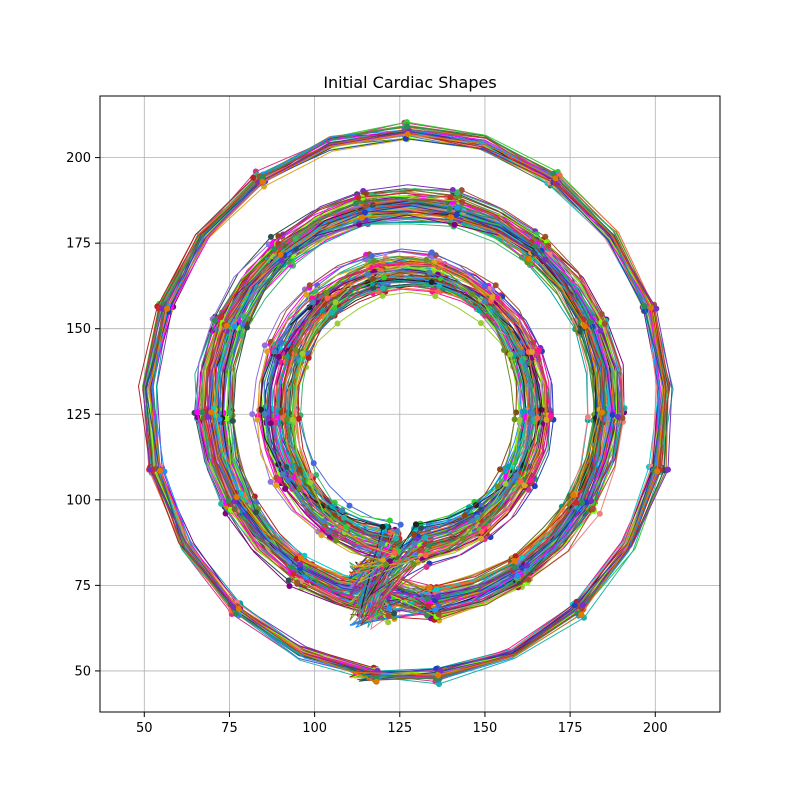  I want to click on y-tick-label: 50, so click(82, 671).